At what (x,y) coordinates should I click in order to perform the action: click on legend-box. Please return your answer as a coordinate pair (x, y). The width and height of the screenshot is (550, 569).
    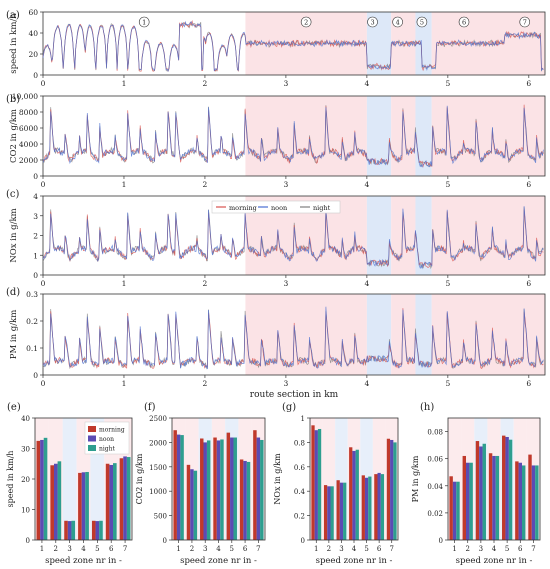
    Looking at the image, I should click on (276, 207).